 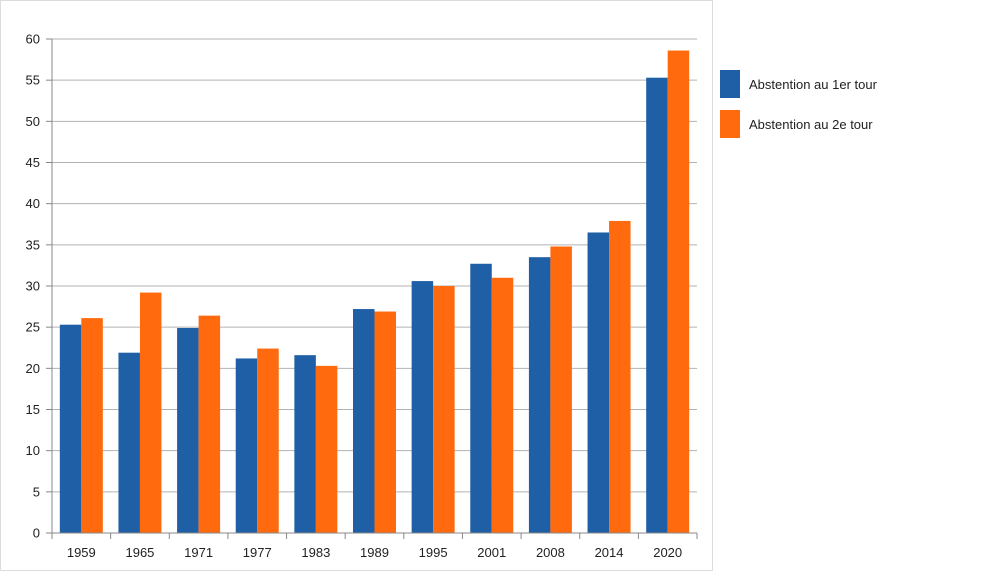 I want to click on bar-1-2014, so click(x=598, y=382).